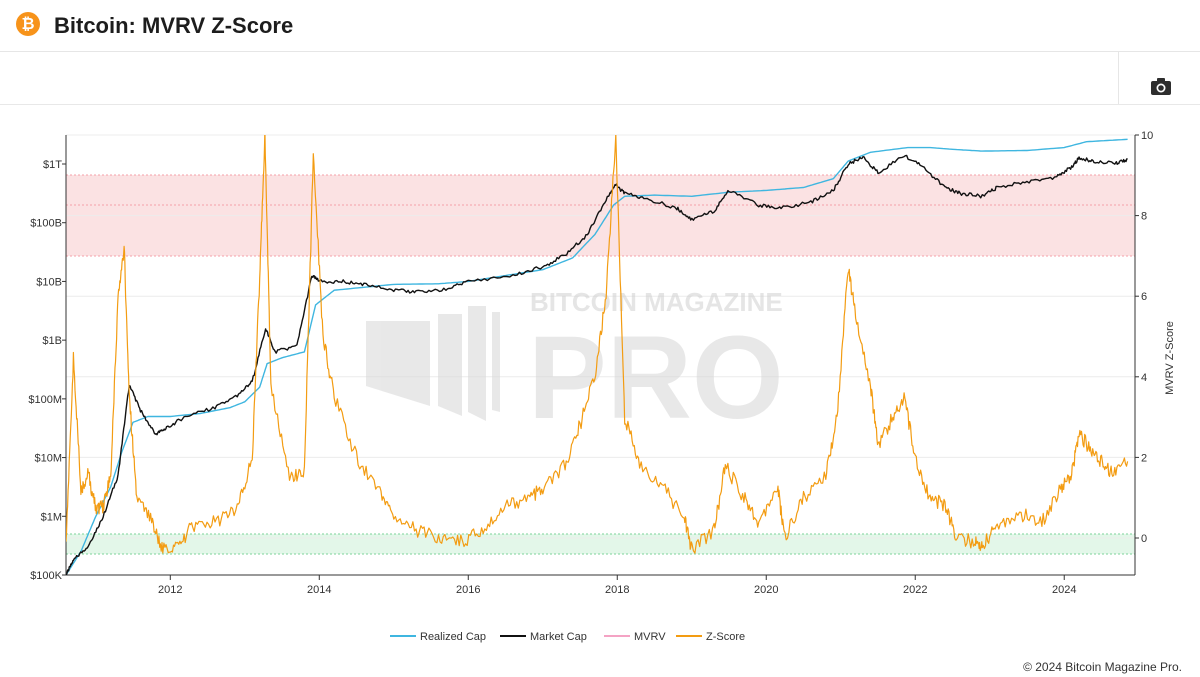 This screenshot has width=1200, height=677. I want to click on page-title: Bitcoin: MVRV Z-Score, so click(174, 25).